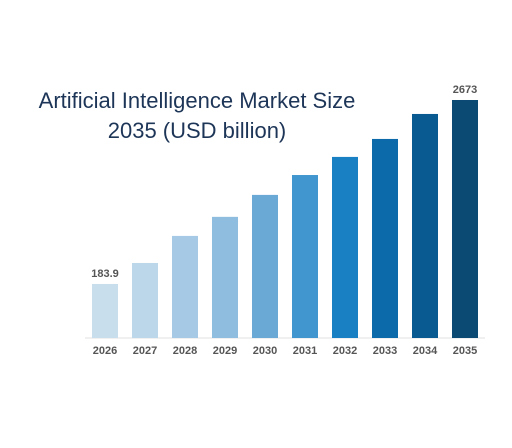  I want to click on x-tick-label: 2035, so click(465, 351).